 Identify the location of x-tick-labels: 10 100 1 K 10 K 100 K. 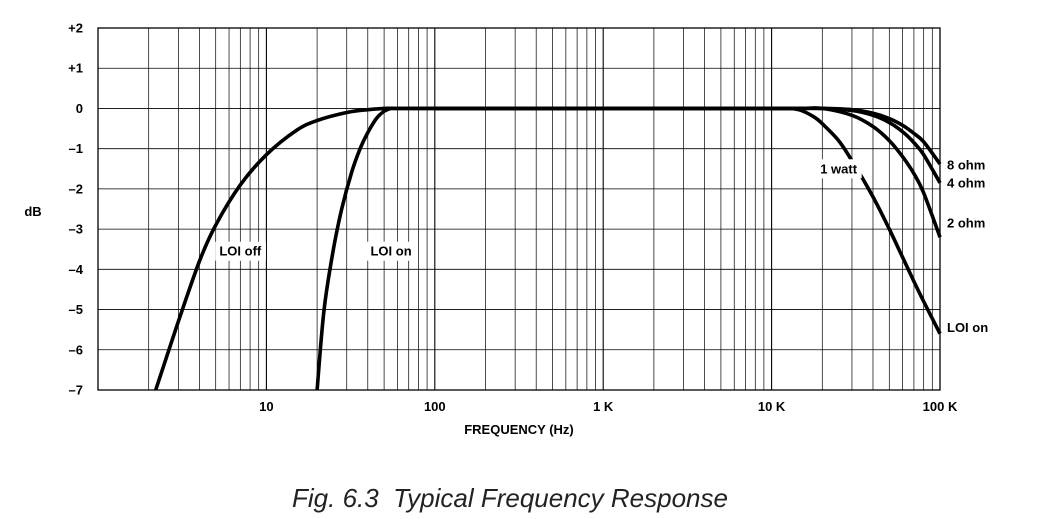
(608, 406).